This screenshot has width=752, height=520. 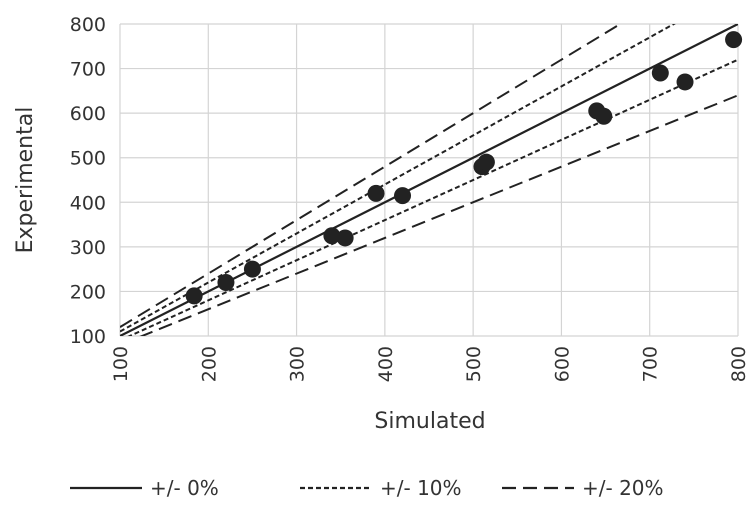 I want to click on y-axis-title: Experimental, so click(x=25, y=180).